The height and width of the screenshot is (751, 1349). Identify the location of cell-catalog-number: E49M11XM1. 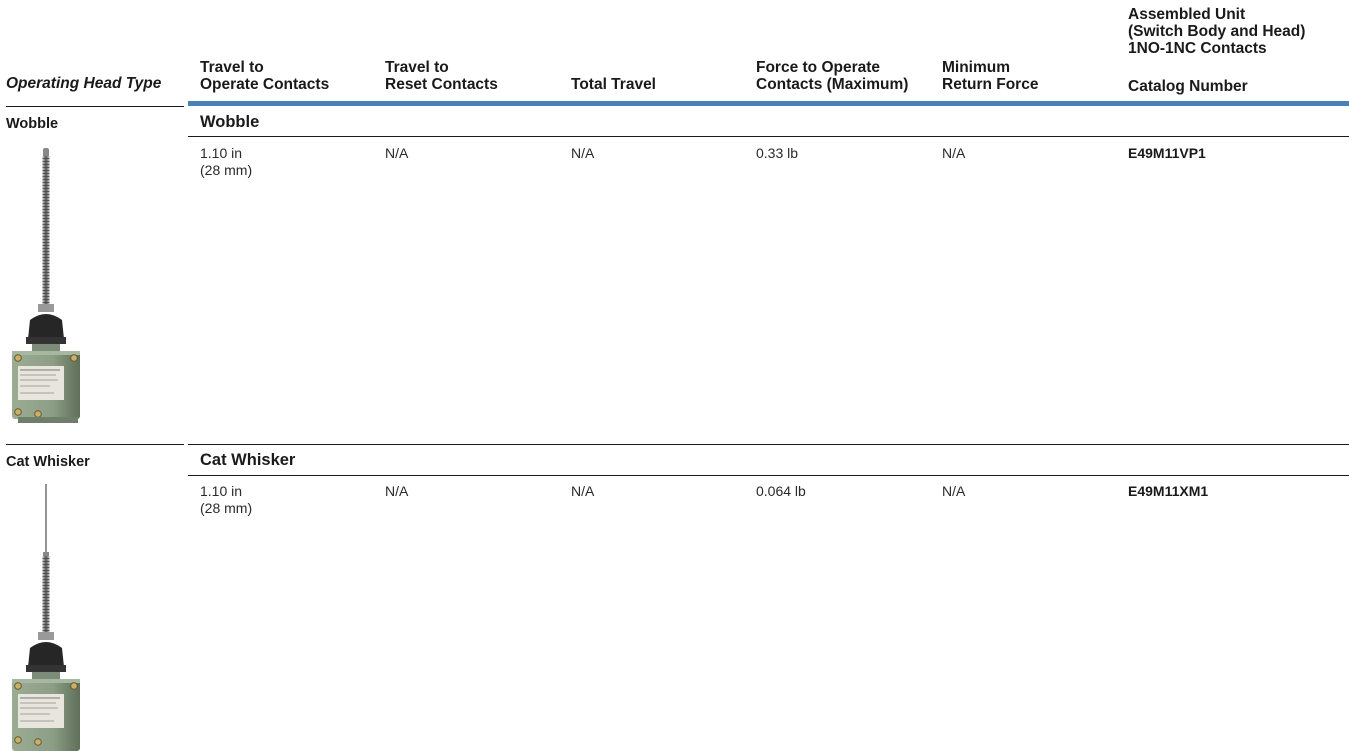
(1168, 491).